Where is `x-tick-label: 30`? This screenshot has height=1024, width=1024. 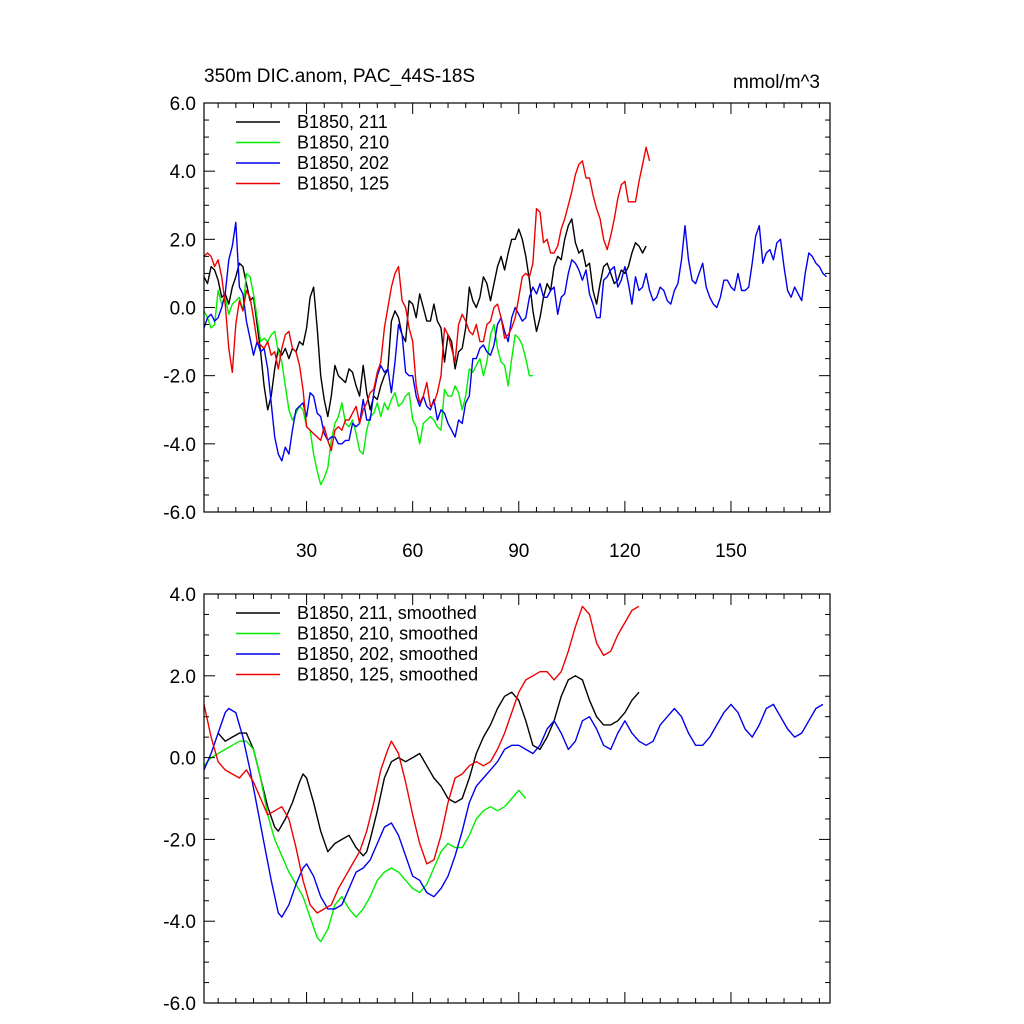
x-tick-label: 30 is located at coordinates (306, 551).